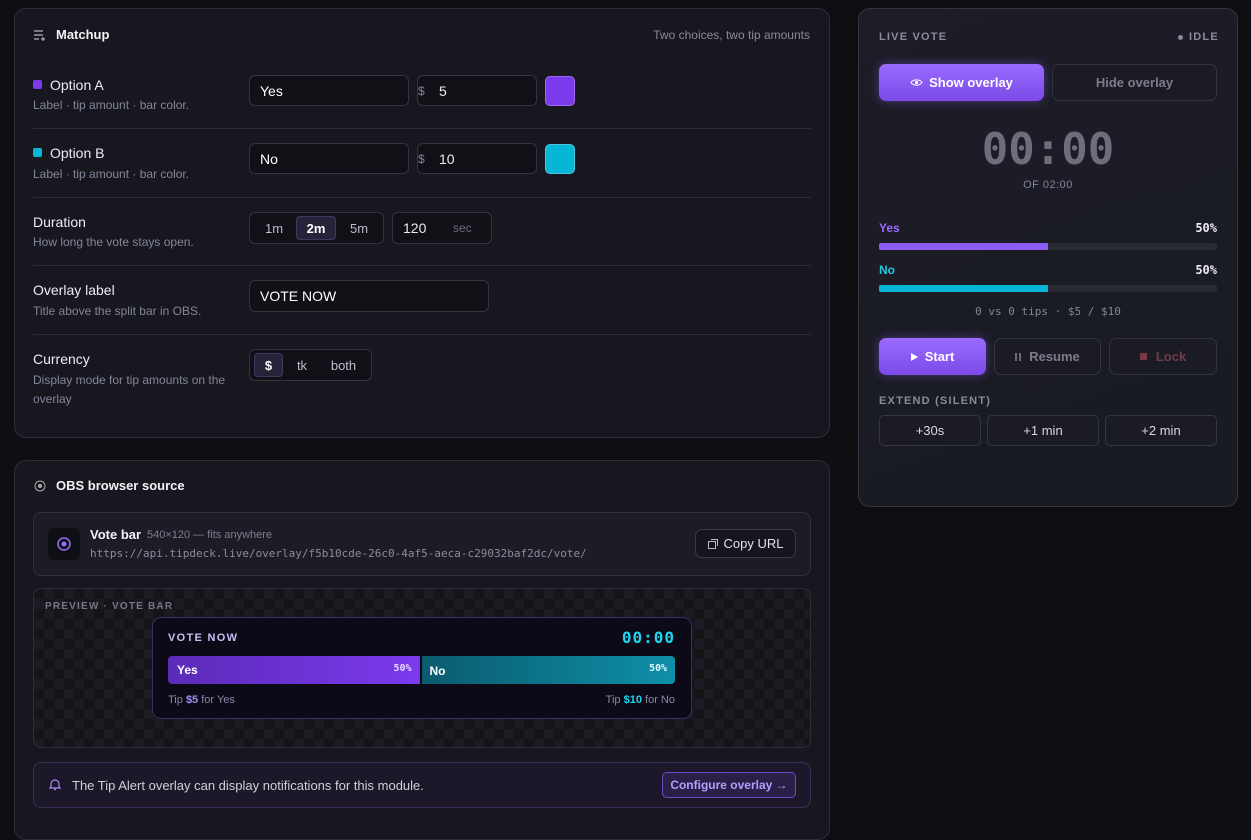  What do you see at coordinates (39, 35) in the screenshot?
I see `list-icon` at bounding box center [39, 35].